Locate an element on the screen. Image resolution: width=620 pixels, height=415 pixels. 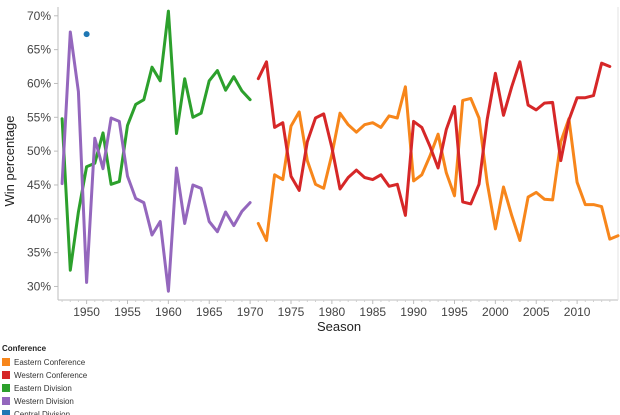
y-tick-label: 35% is located at coordinates (39, 253).